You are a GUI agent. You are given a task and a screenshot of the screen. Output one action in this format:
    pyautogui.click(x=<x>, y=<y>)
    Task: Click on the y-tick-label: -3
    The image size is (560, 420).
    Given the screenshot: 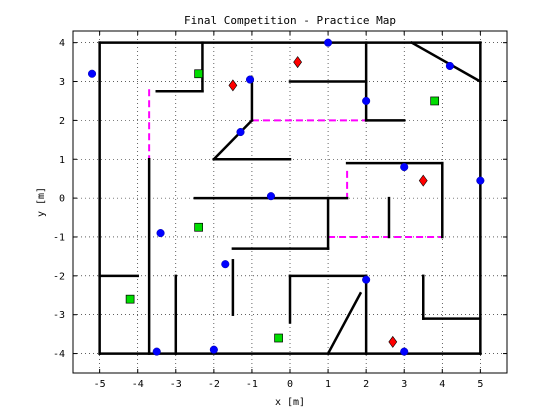 What is the action you would take?
    pyautogui.click(x=59, y=315)
    